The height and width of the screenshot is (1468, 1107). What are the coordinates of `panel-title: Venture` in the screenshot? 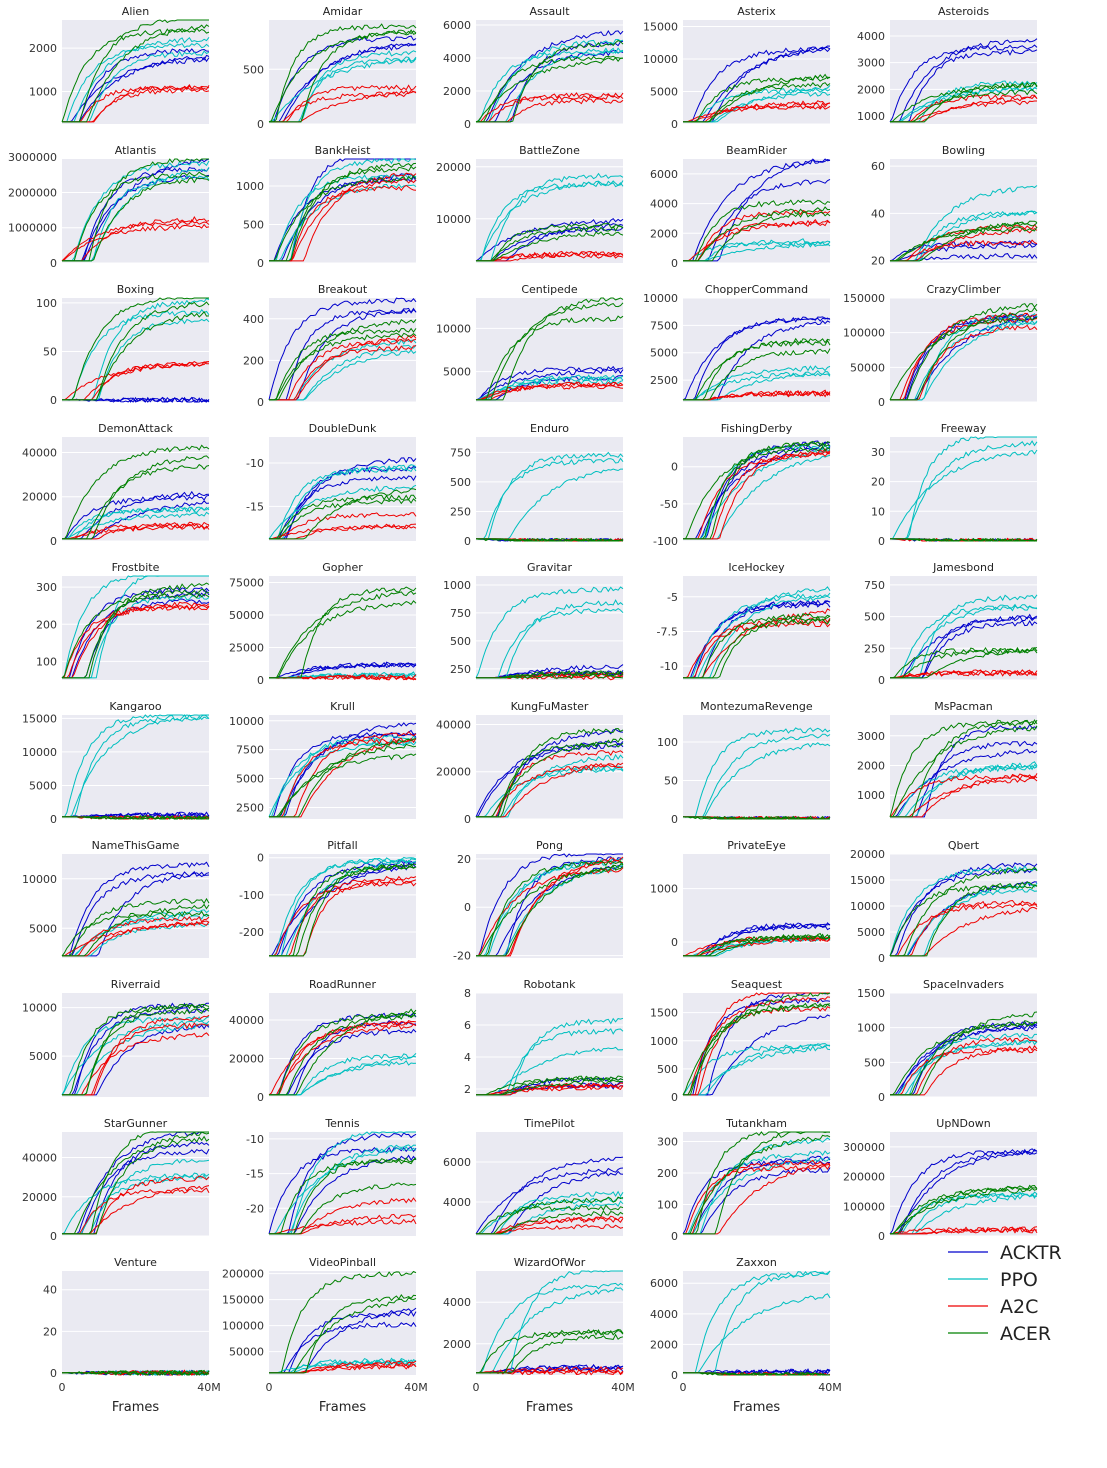 It's located at (135, 1262).